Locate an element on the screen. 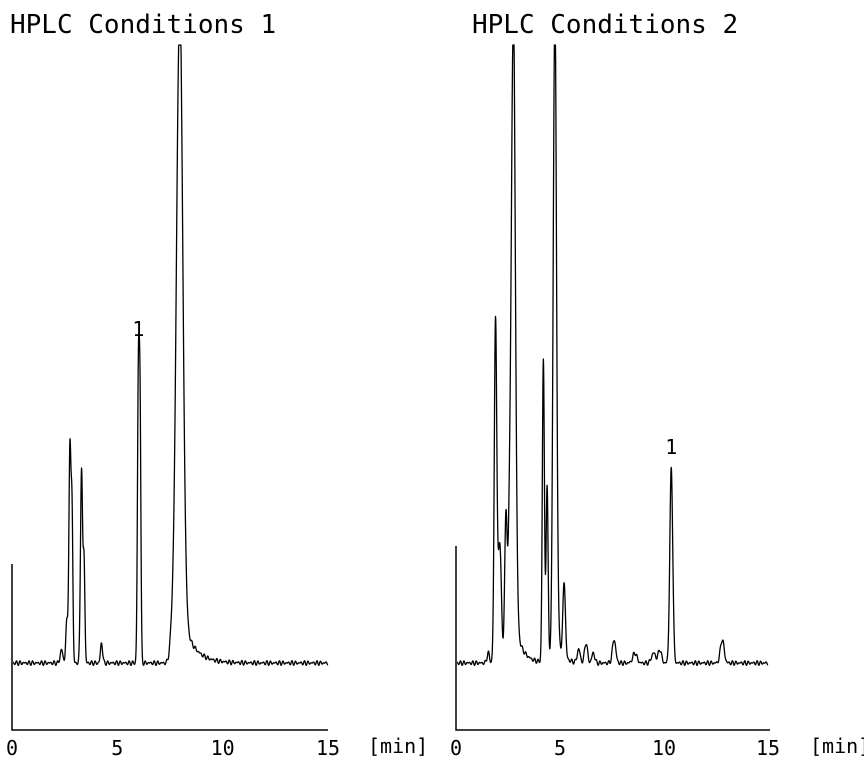  x-tick-label-1-10: 10 is located at coordinates (223, 748).